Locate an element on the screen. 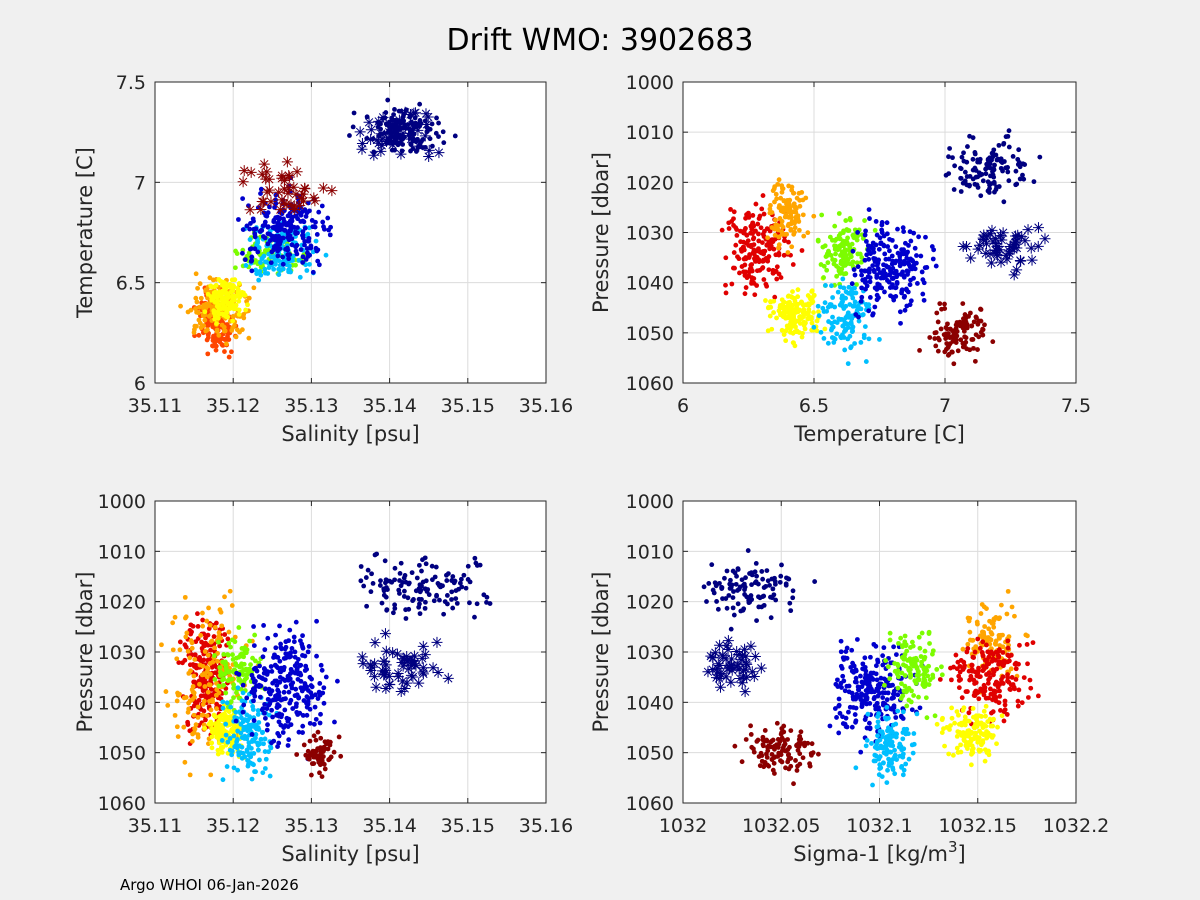 The height and width of the screenshot is (900, 1200). ts-y-axis-label: Temperature [C] is located at coordinates (85, 233).